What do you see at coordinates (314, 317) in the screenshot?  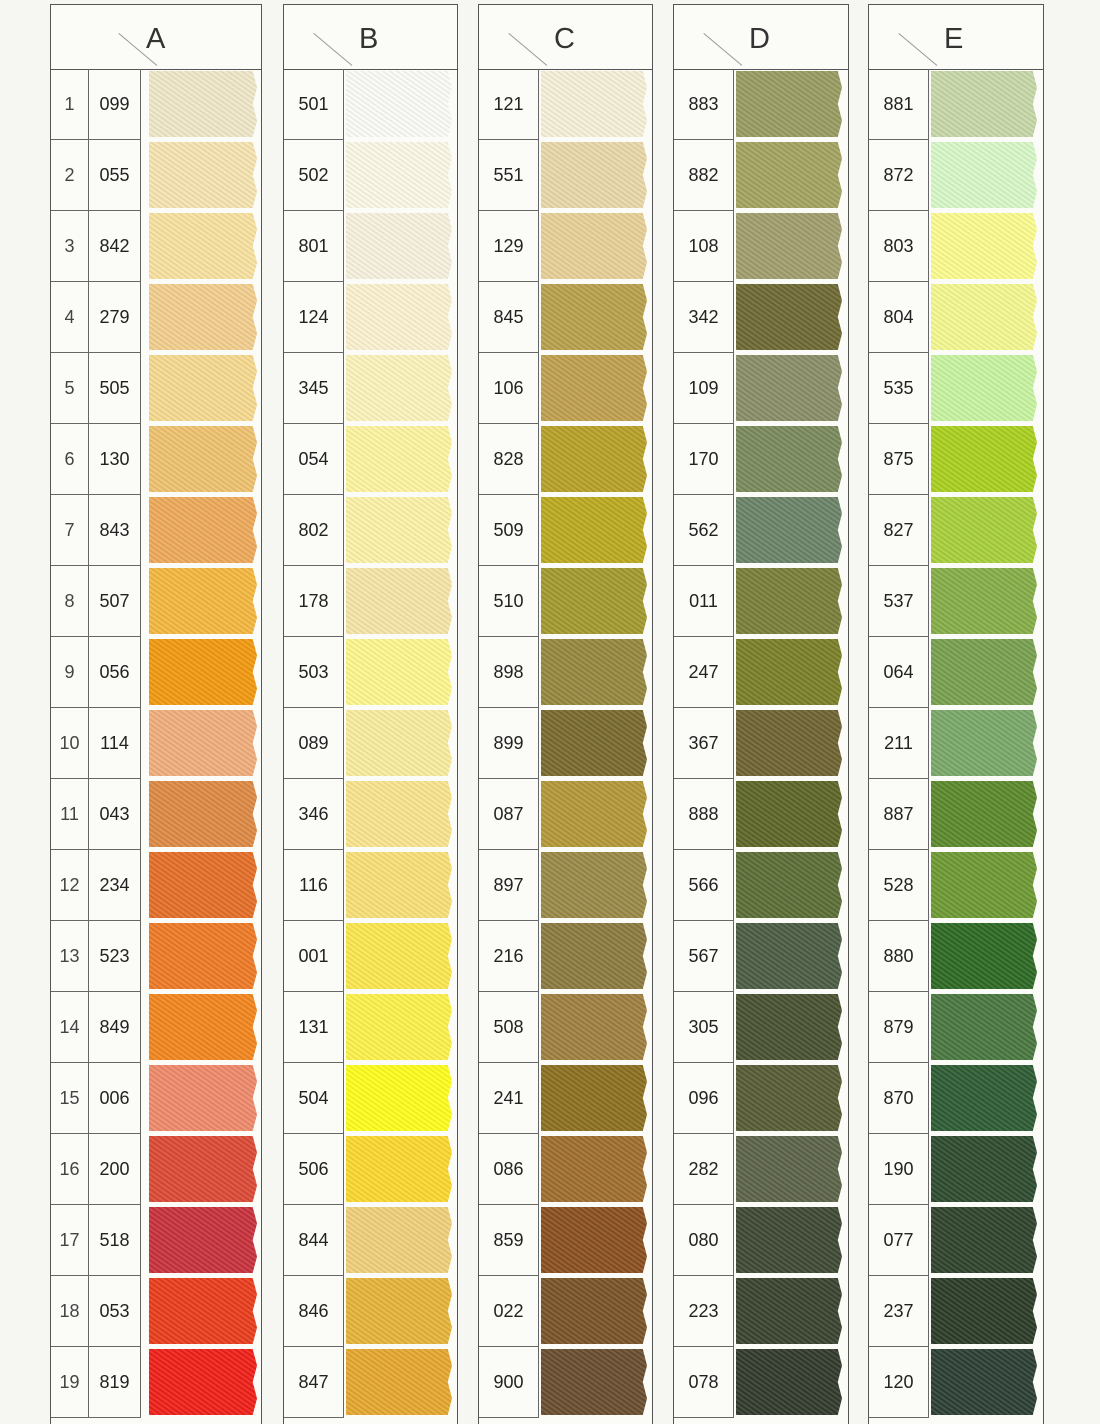 I see `color-code: 124` at bounding box center [314, 317].